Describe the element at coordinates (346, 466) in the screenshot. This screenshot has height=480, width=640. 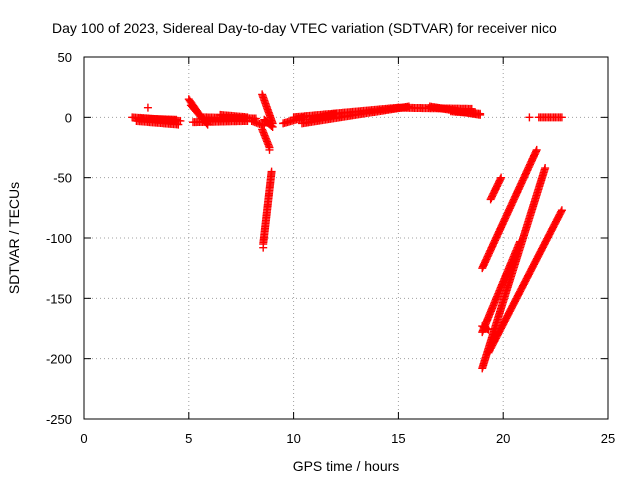
I see `x-axis-label: GPS time / hours` at that location.